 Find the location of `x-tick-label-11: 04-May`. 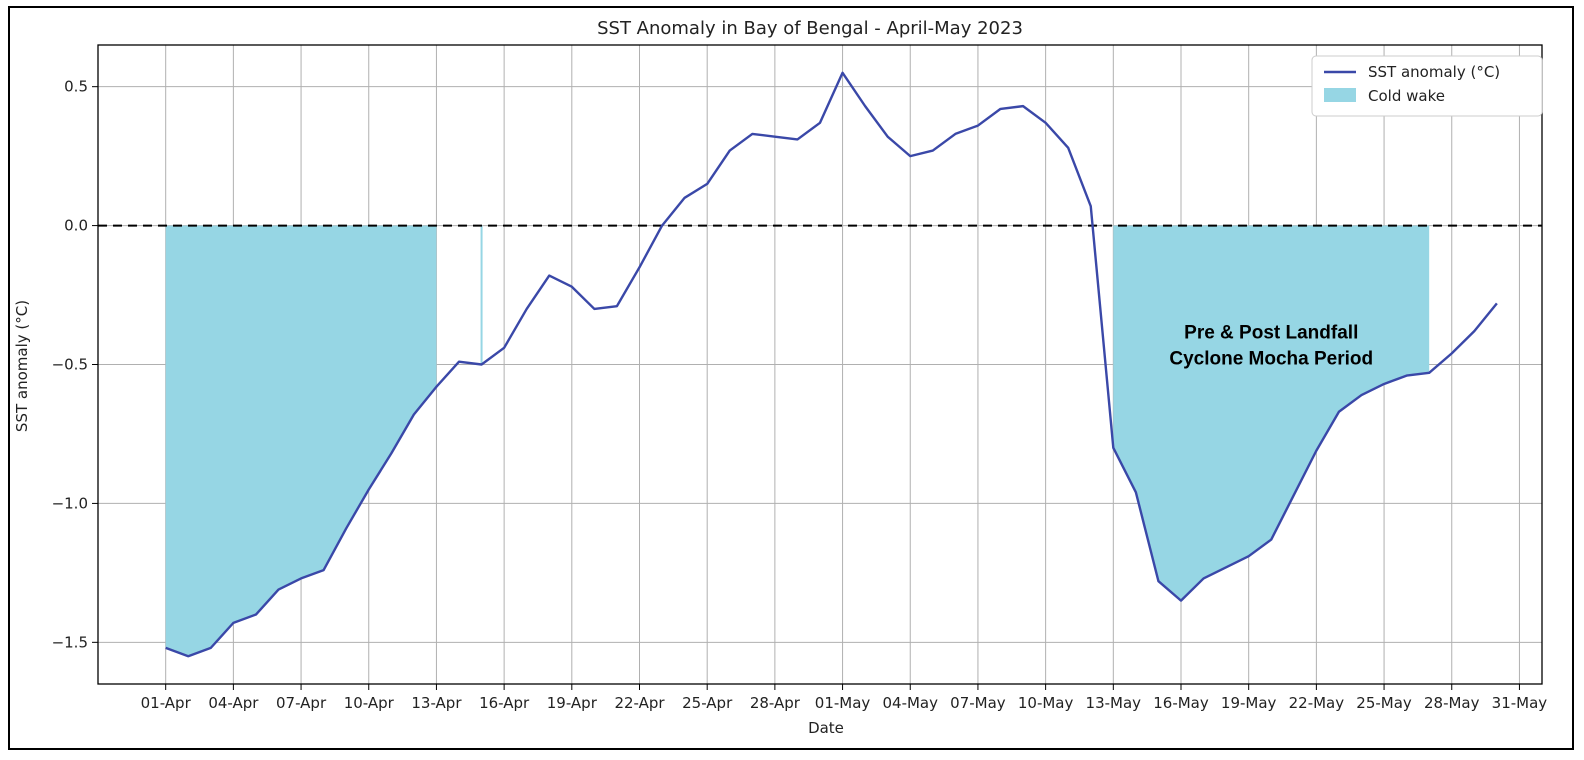

x-tick-label-11: 04-May is located at coordinates (910, 703).